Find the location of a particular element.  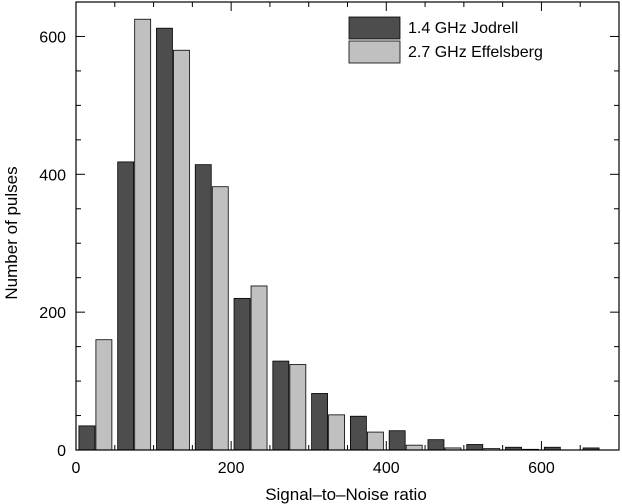

legend-label-effelsberg: 2.7 GHz Effelsberg is located at coordinates (475, 52).